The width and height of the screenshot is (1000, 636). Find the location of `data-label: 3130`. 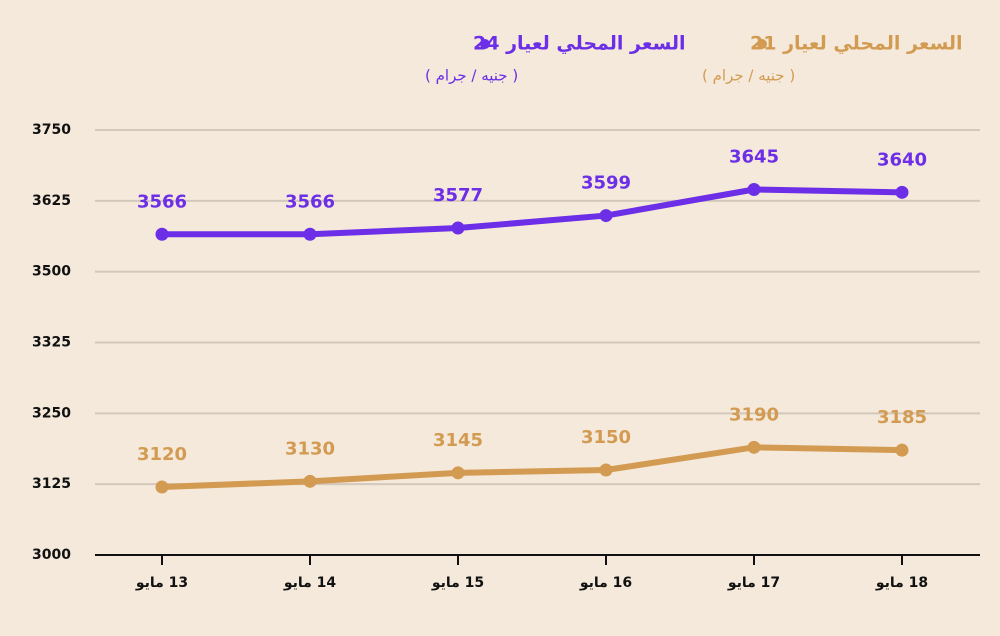

data-label: 3130 is located at coordinates (310, 448).